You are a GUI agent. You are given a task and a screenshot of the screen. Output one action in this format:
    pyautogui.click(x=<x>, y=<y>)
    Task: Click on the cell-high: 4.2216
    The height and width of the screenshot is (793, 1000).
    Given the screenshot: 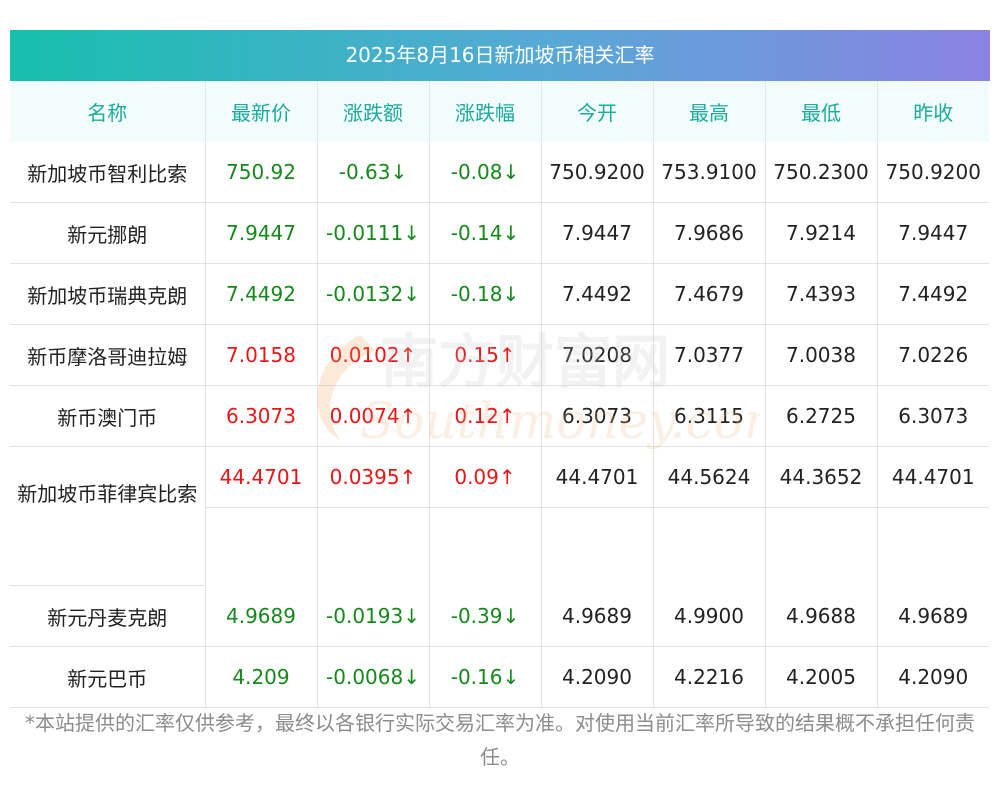 What is the action you would take?
    pyautogui.click(x=709, y=677)
    